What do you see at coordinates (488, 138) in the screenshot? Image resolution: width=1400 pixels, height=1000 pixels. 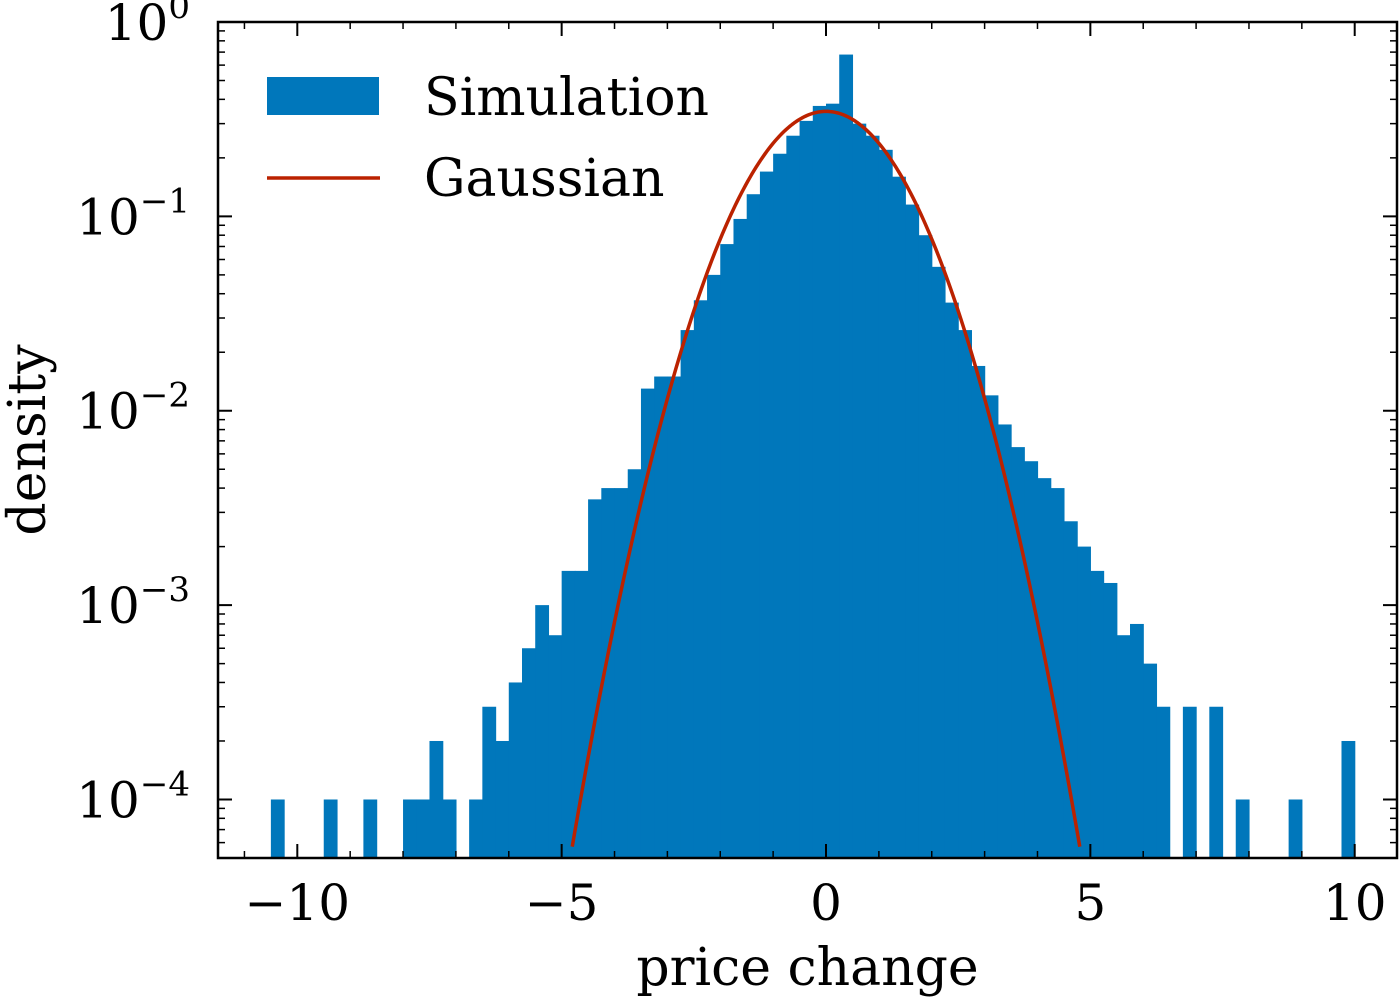 I see `legend: Simulation Gaussian` at bounding box center [488, 138].